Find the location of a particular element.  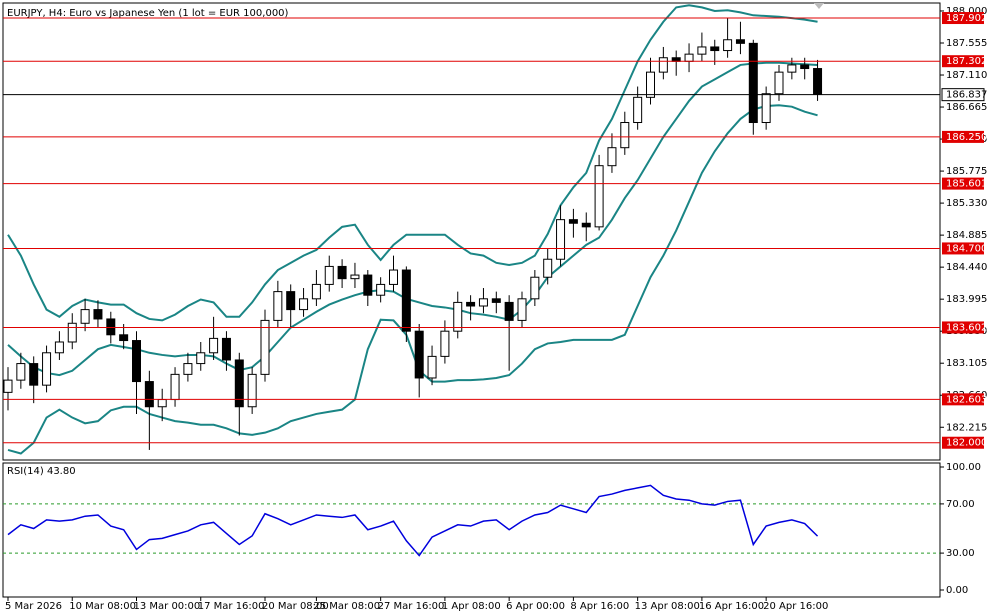

x-tick-label: 6 Apr 00:00 is located at coordinates (535, 606).